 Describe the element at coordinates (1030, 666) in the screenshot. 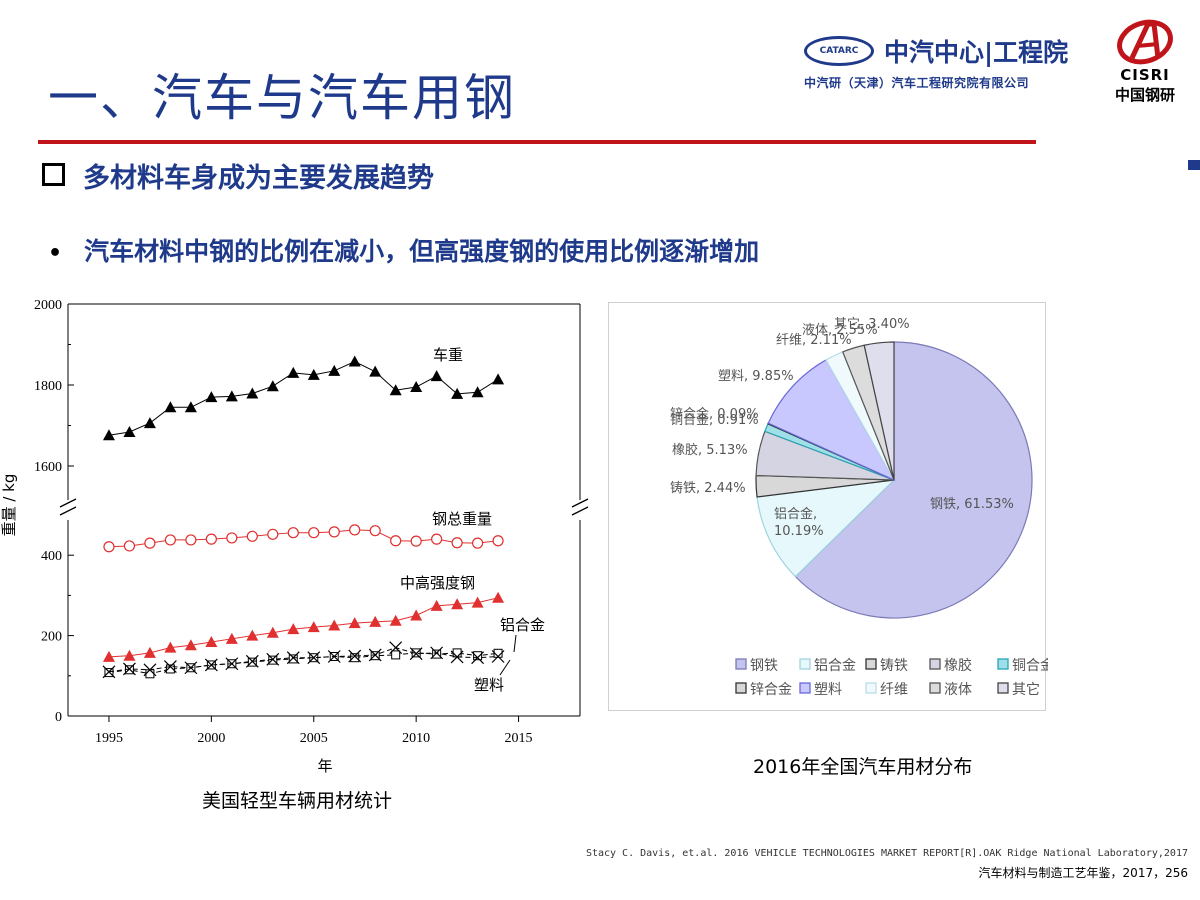

I see `legend-item: 铜合金` at that location.